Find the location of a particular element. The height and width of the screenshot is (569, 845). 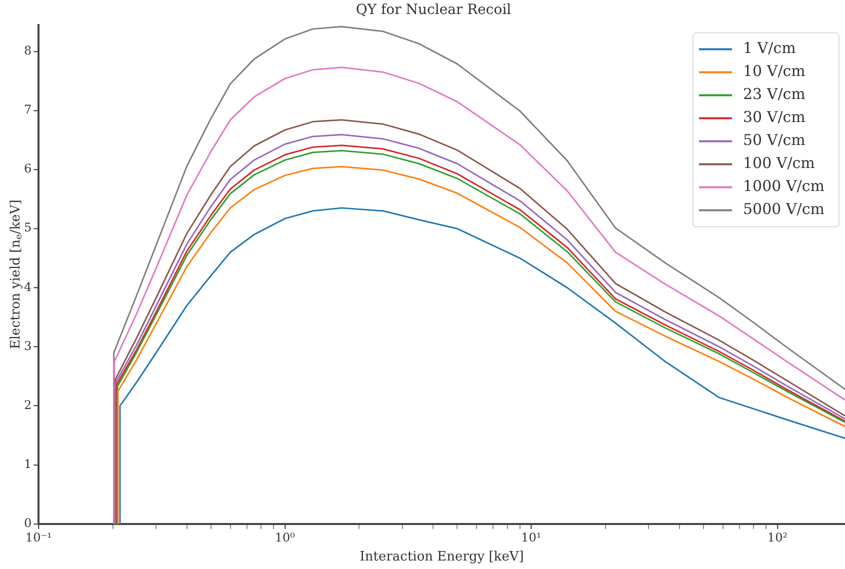

legend-label: 1000 V/cm is located at coordinates (783, 186).